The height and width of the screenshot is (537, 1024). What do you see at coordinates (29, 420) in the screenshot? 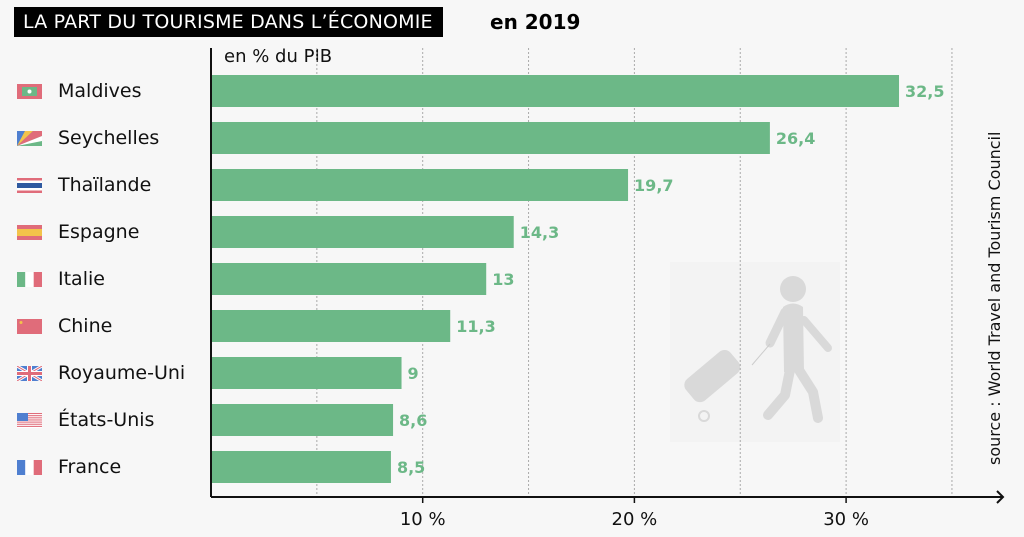
I see `usa-flag-icon` at bounding box center [29, 420].